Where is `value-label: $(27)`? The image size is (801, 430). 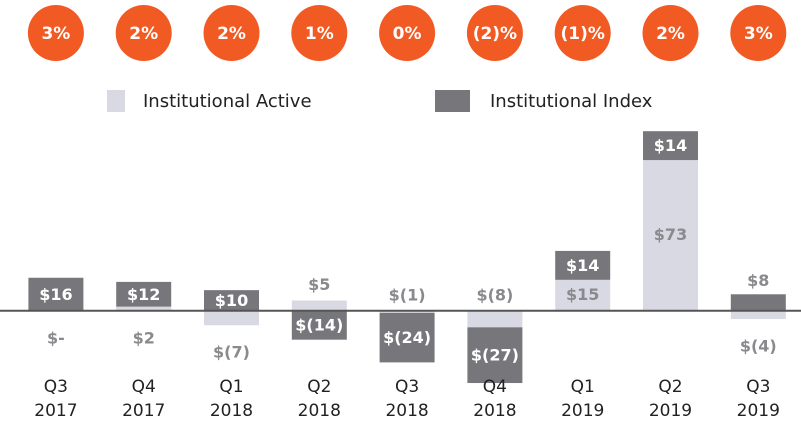
value-label: $(27) is located at coordinates (495, 355).